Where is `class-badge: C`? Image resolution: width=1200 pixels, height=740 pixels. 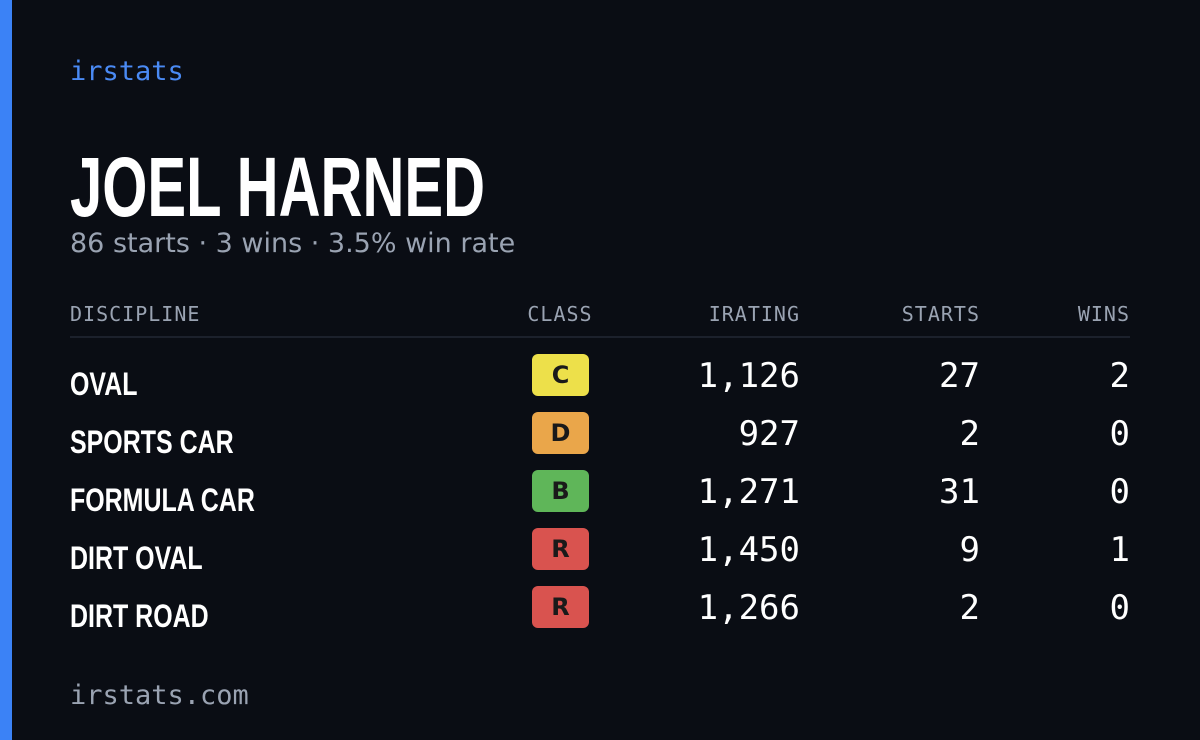
class-badge: C is located at coordinates (560, 375).